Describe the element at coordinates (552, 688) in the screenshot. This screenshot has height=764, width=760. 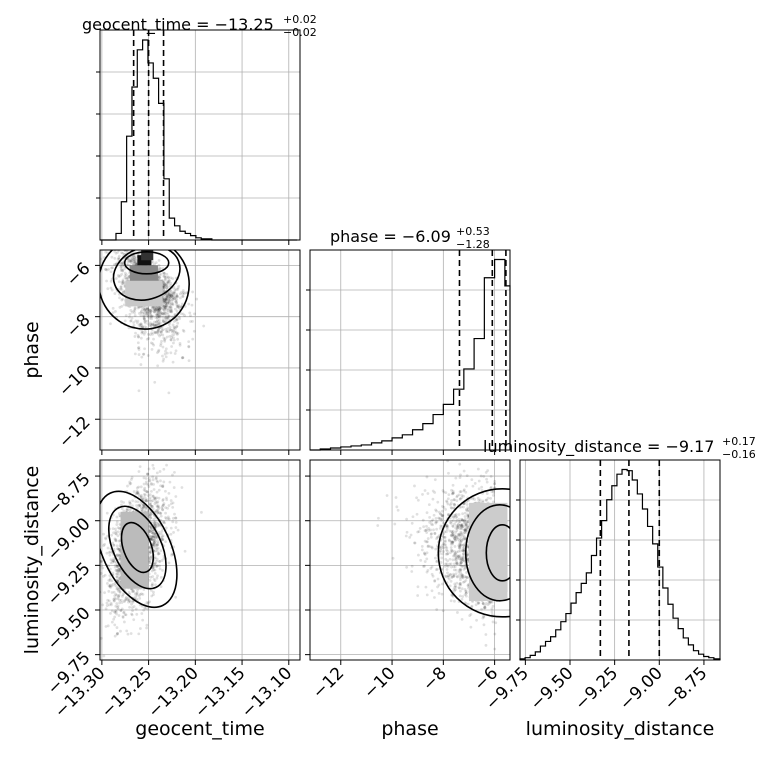
I see `hist-luminosity_distance-xtick-label: −9.50` at that location.